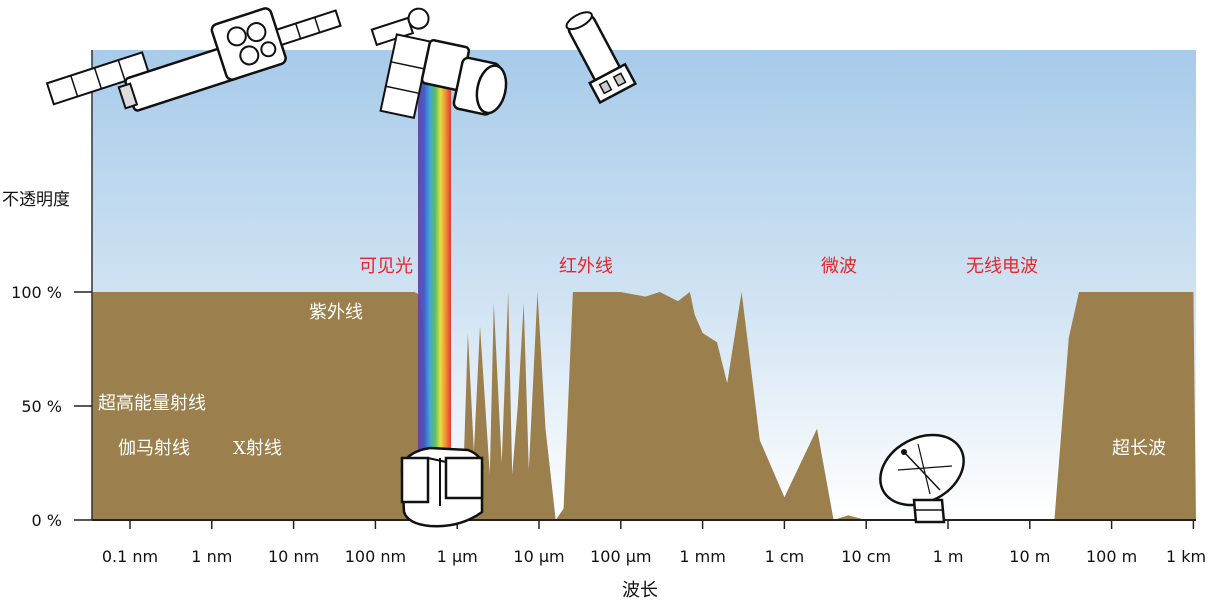 The image size is (1214, 609). I want to click on label-long-wave: 超长波, so click(1139, 448).